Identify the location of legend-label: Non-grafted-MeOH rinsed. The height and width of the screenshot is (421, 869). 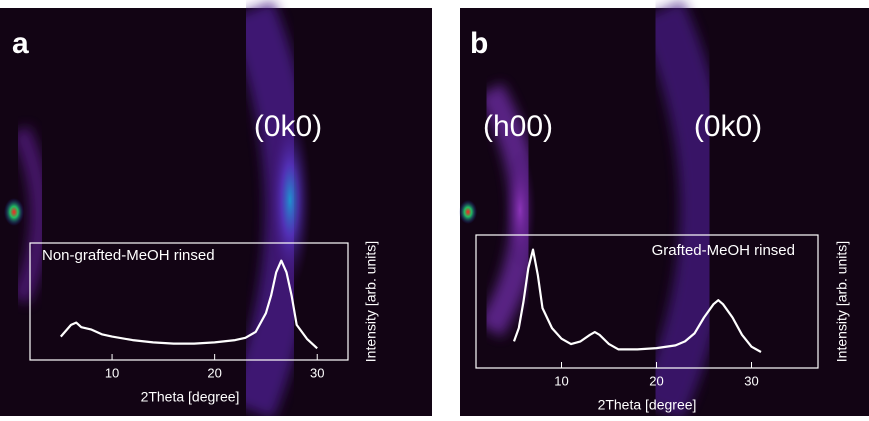
(128, 255).